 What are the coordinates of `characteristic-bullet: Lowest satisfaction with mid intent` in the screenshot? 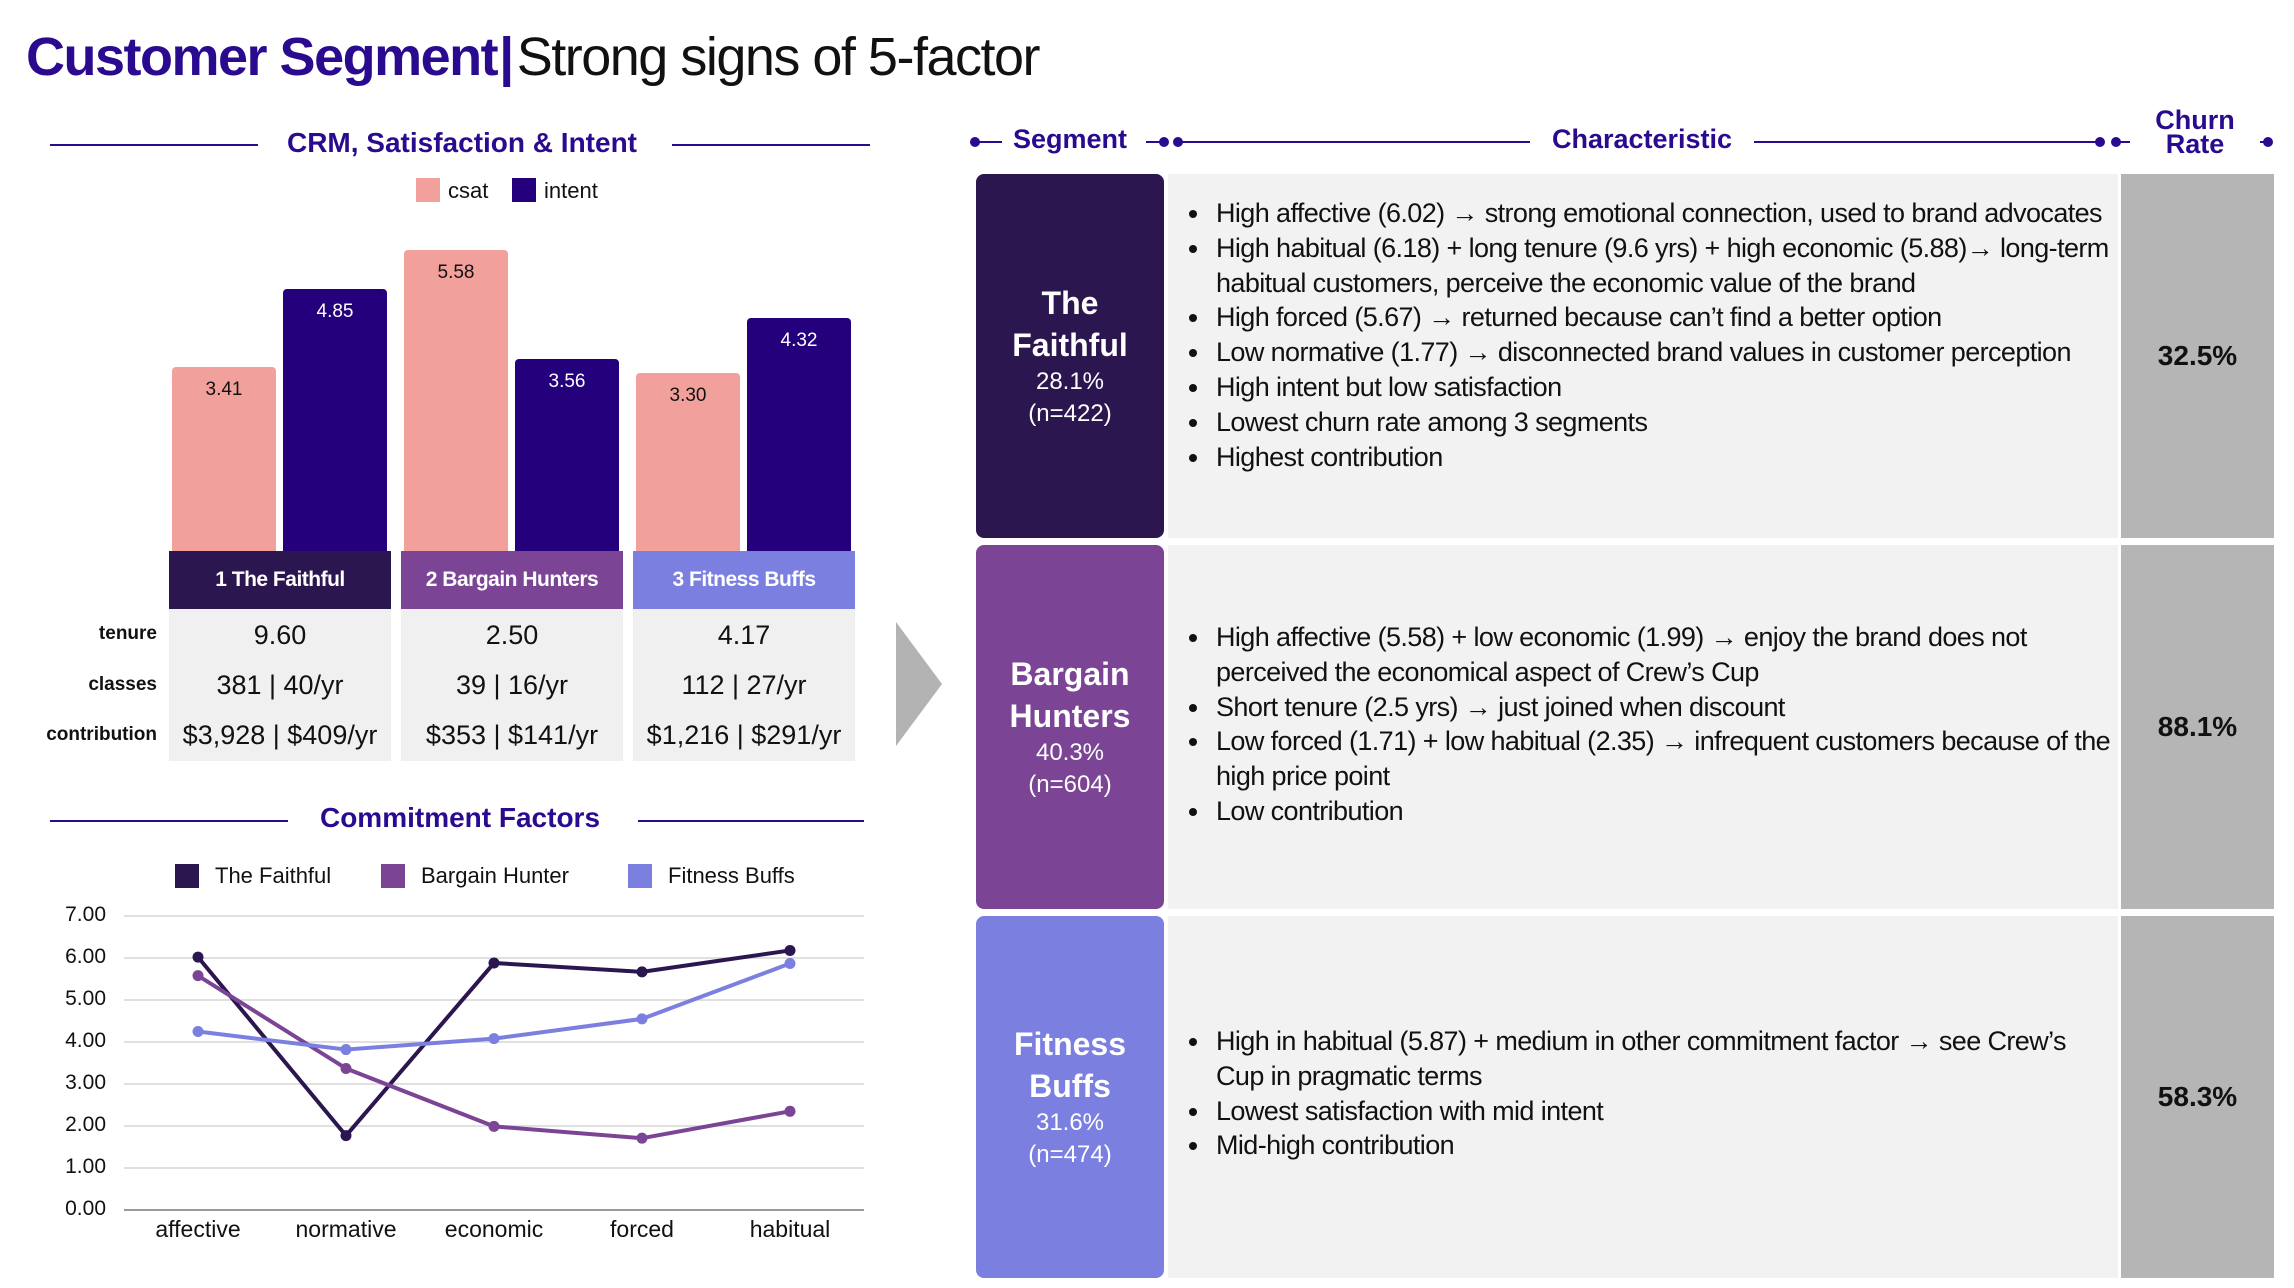 It's located at (1665, 1111).